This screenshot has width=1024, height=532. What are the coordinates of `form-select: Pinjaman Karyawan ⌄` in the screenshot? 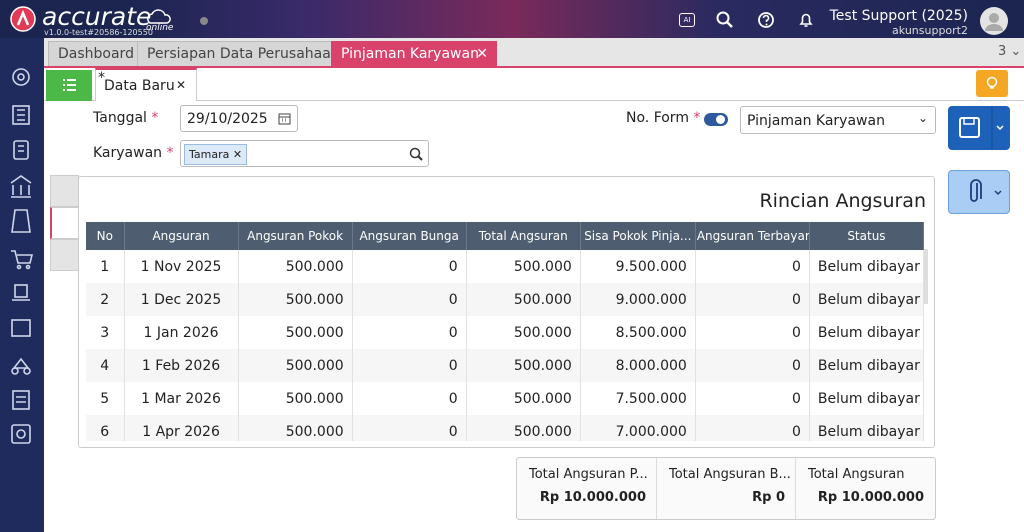 It's located at (838, 120).